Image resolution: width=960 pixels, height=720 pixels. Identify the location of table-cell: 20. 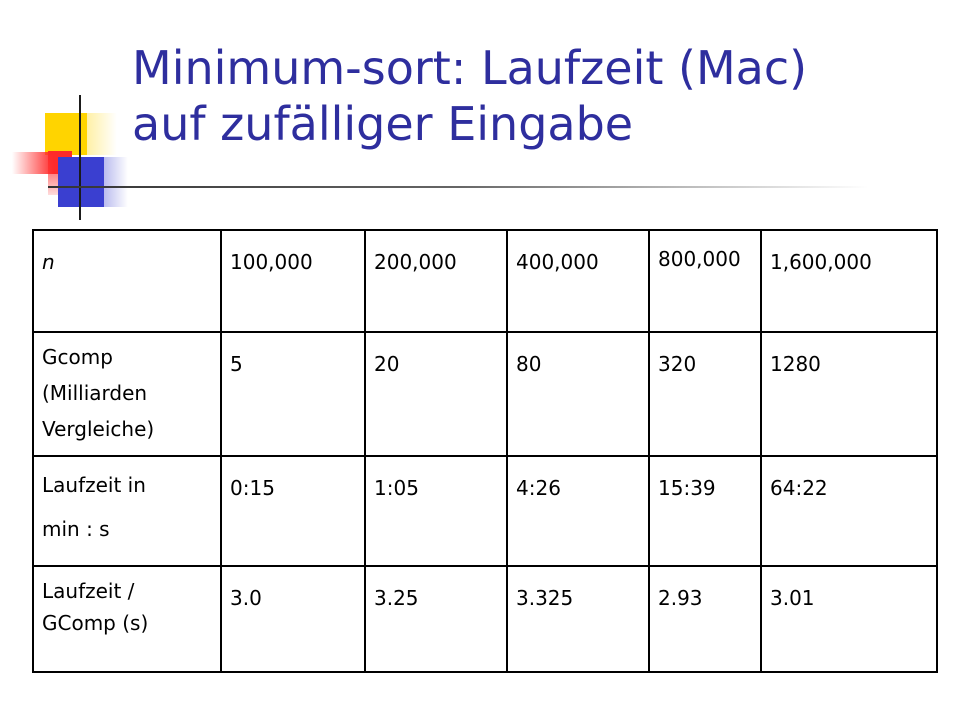
(436, 394).